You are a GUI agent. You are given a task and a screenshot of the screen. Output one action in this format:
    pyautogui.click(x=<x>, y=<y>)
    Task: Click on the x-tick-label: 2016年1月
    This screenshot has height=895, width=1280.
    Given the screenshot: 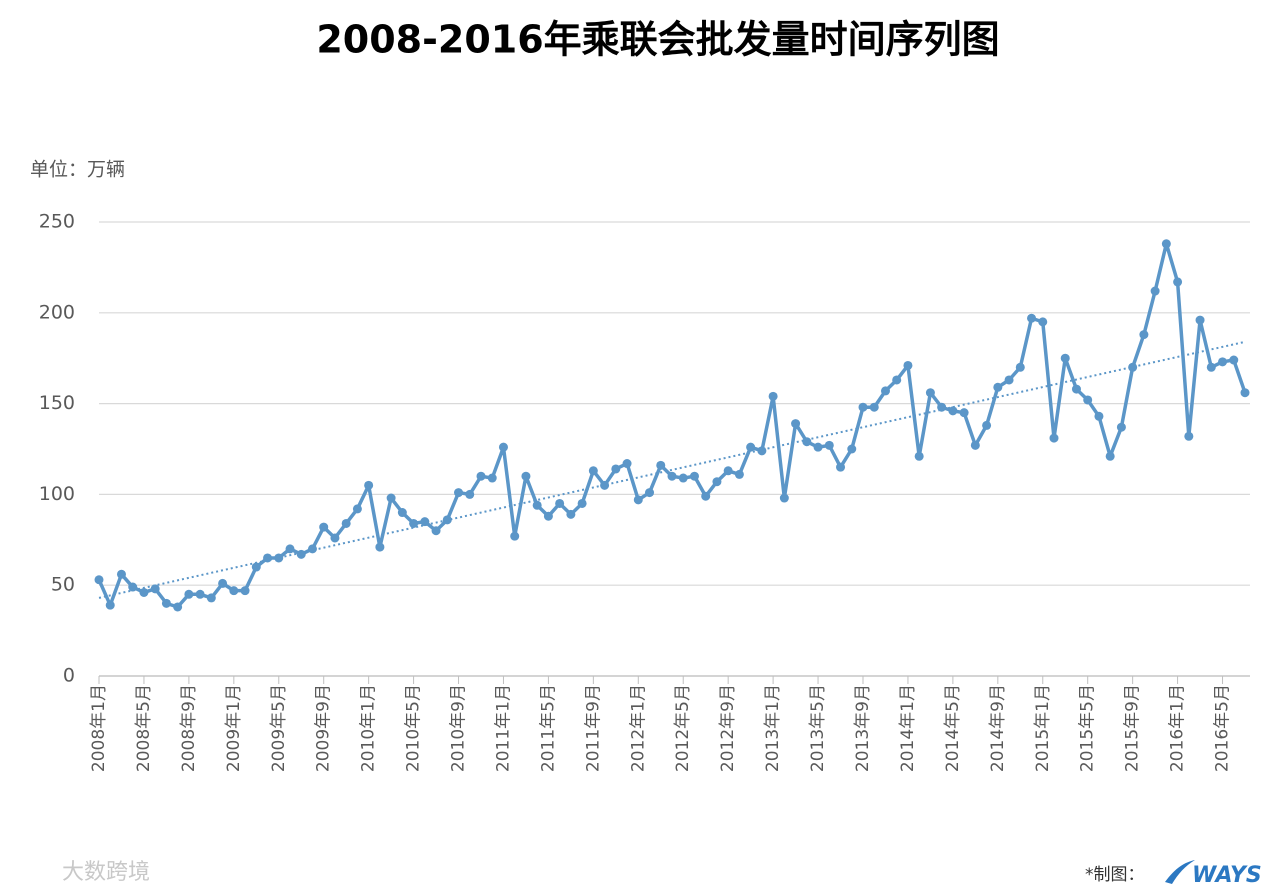 What is the action you would take?
    pyautogui.click(x=1178, y=728)
    